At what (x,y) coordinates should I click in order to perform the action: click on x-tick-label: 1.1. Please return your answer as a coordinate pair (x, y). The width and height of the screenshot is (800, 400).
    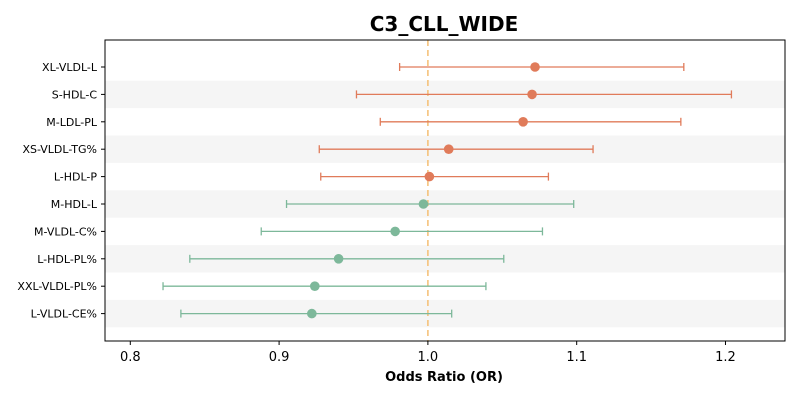
    Looking at the image, I should click on (576, 357).